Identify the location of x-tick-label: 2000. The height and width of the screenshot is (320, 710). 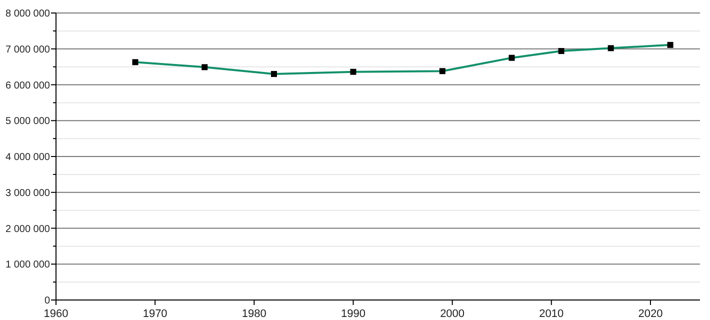
(452, 314).